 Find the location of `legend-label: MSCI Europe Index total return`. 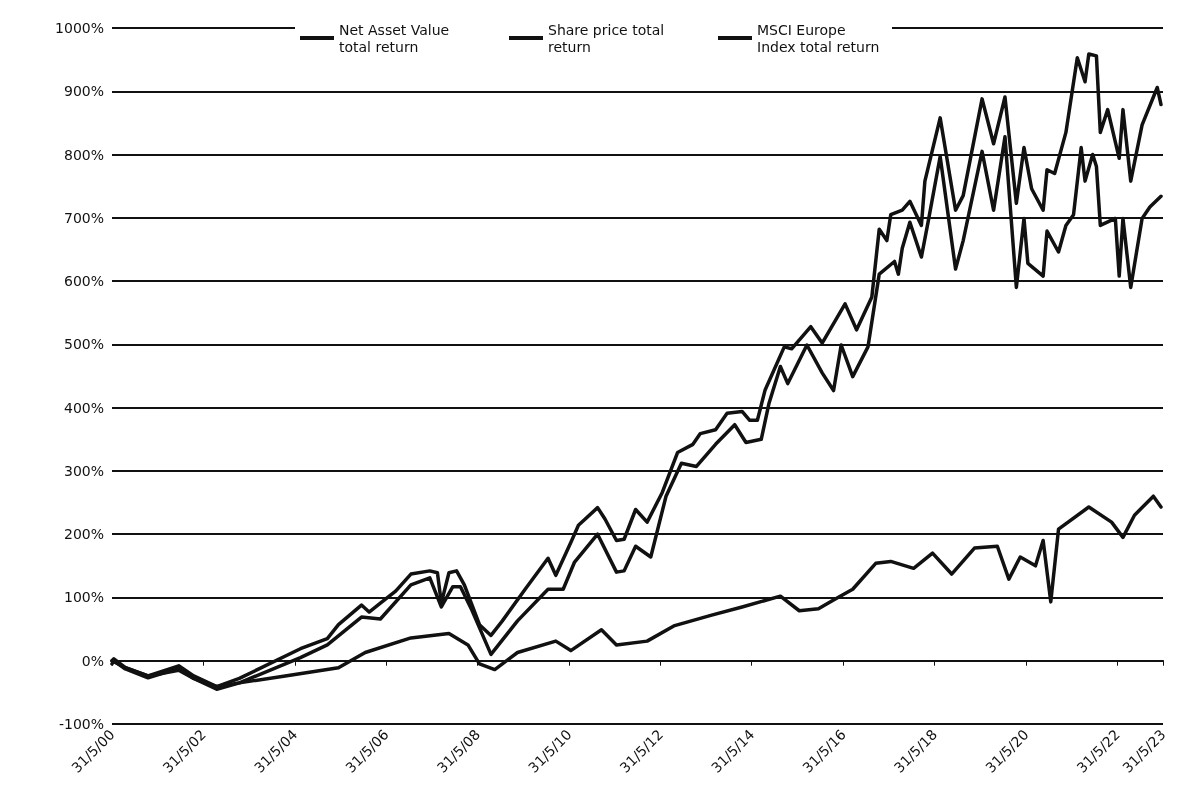

legend-label: MSCI Europe Index total return is located at coordinates (818, 38).